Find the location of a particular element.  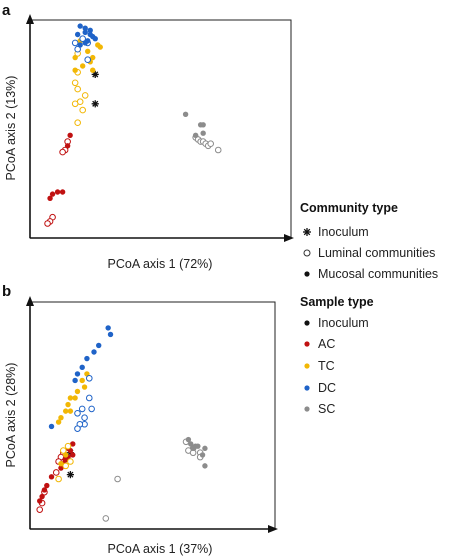

points-b is located at coordinates (122, 423).